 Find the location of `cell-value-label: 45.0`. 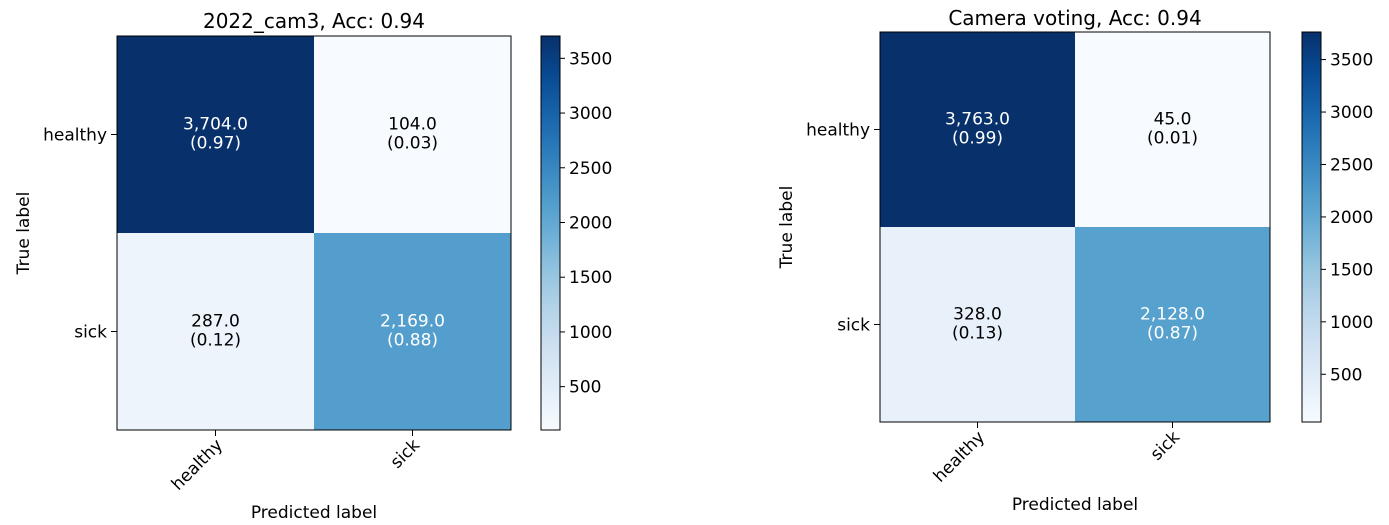

cell-value-label: 45.0 is located at coordinates (1173, 120).